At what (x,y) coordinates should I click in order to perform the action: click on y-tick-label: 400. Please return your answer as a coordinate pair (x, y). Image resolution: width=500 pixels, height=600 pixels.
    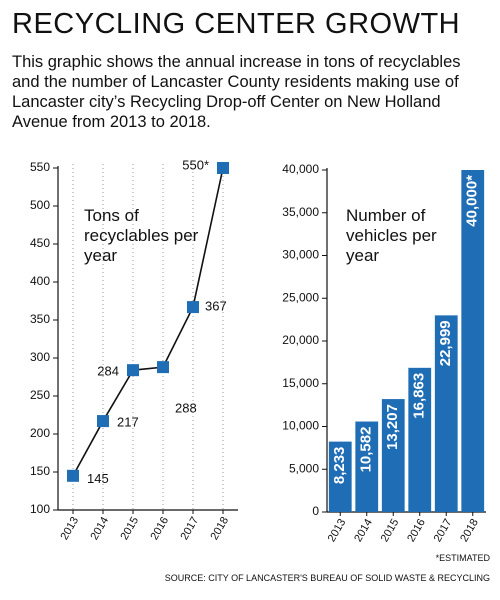
    Looking at the image, I should click on (40, 281).